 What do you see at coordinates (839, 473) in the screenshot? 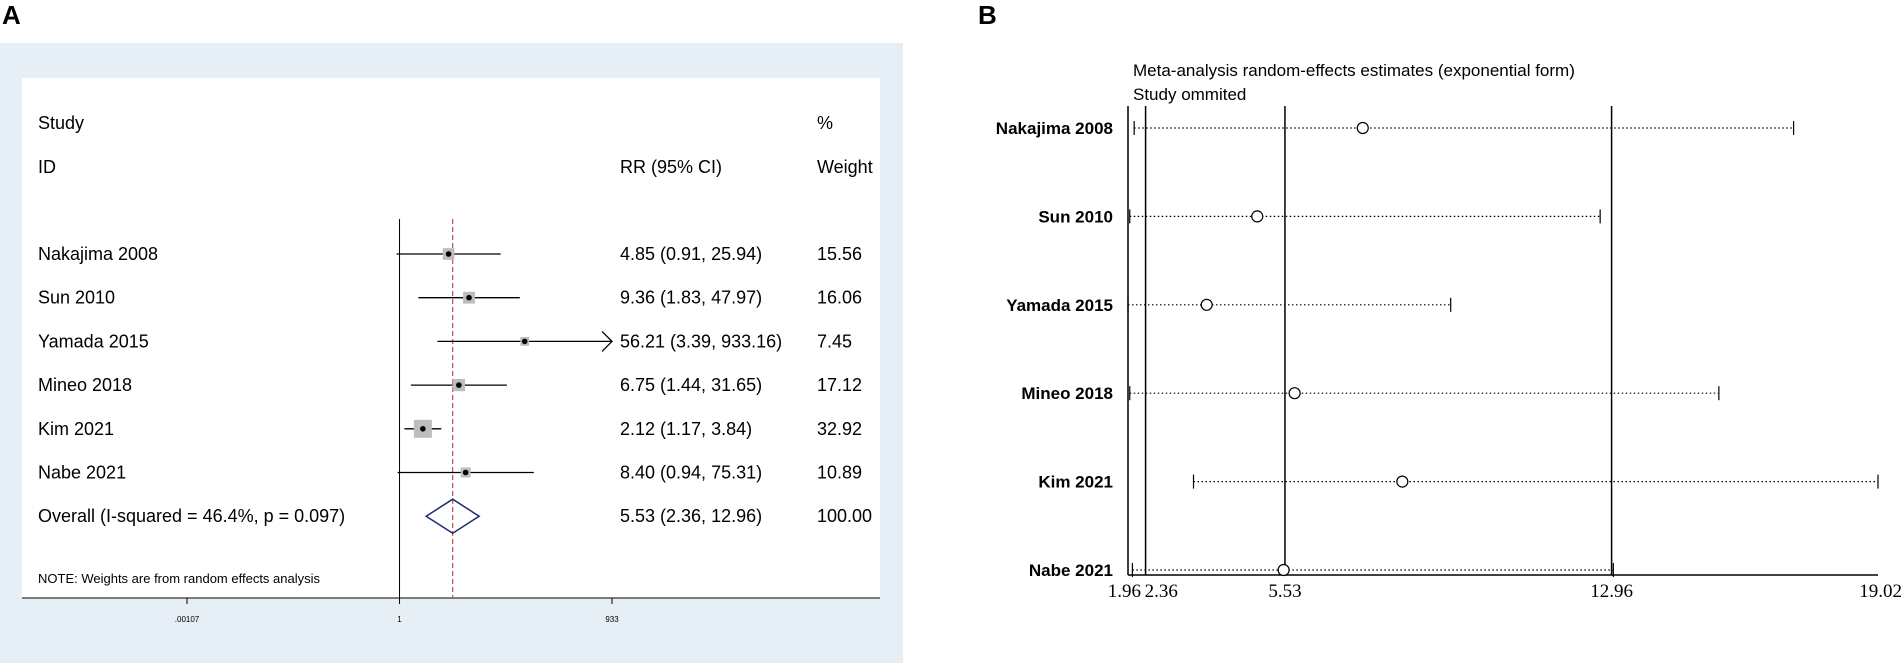
I see `weight-value: 10.89` at bounding box center [839, 473].